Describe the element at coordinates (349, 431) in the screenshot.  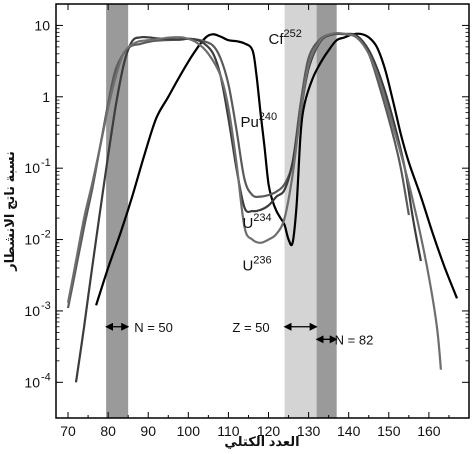
I see `x-tick-label-140: 140` at that location.